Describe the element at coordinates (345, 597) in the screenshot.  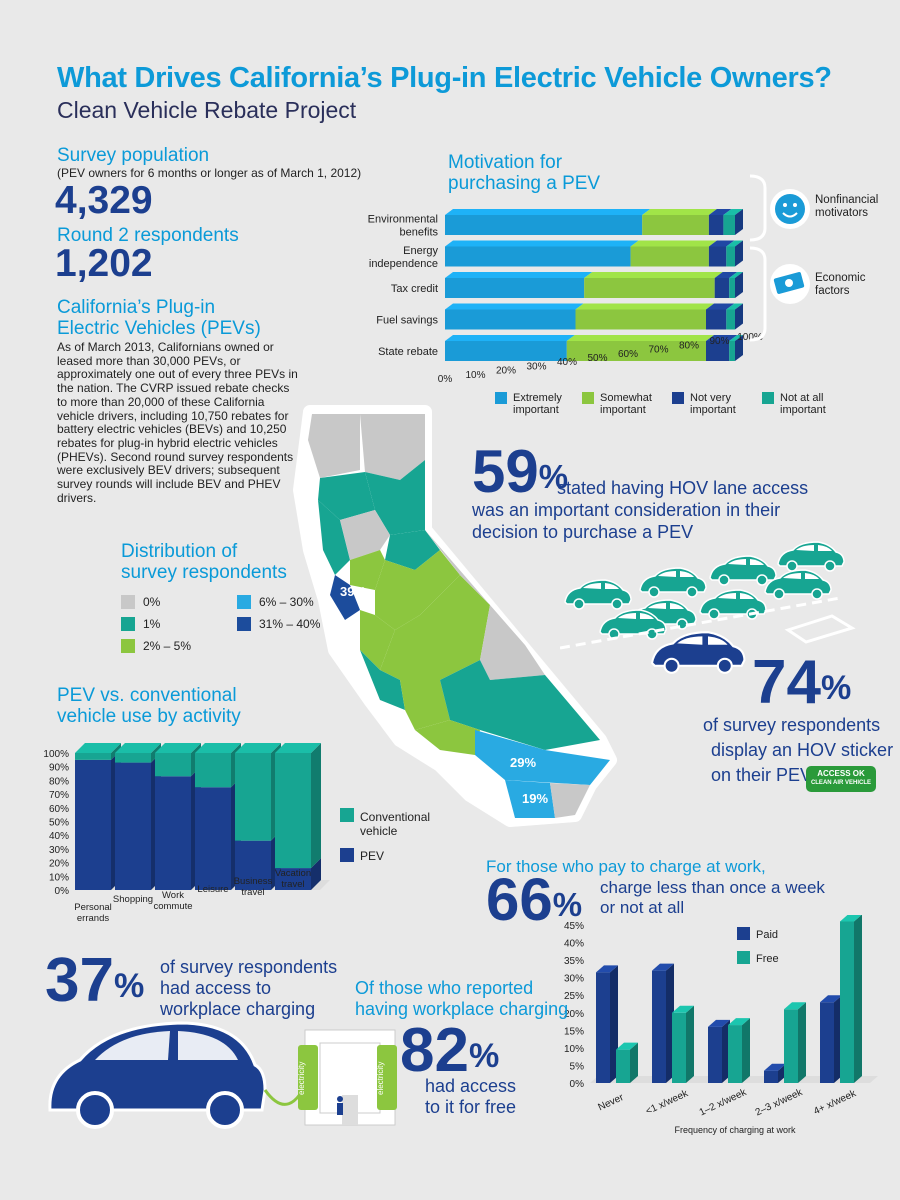
I see `region-bay-area` at that location.